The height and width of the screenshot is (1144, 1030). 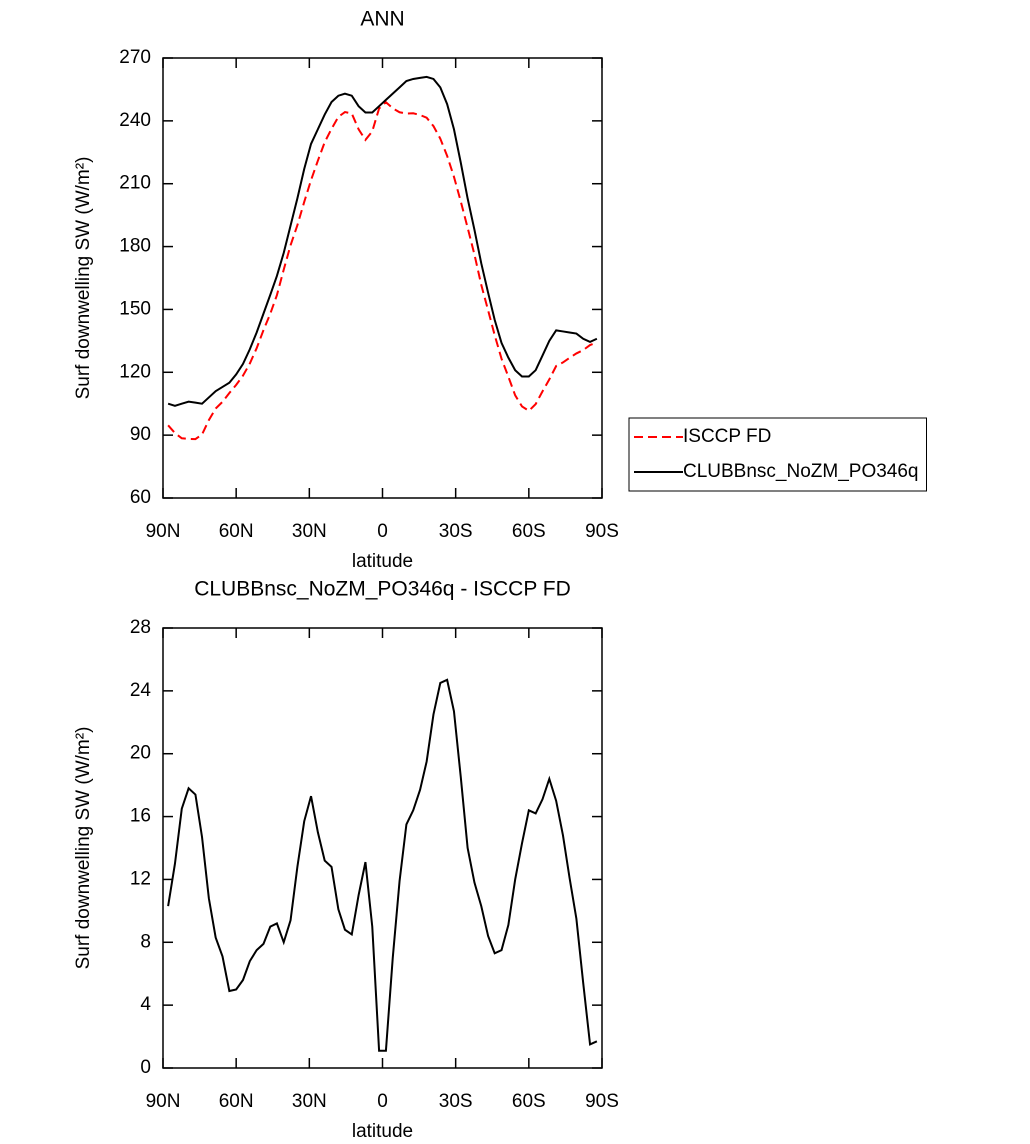 What do you see at coordinates (382, 589) in the screenshot?
I see `chart-title: CLUBBnsc_NoZM_PO346q - ISCCP FD` at bounding box center [382, 589].